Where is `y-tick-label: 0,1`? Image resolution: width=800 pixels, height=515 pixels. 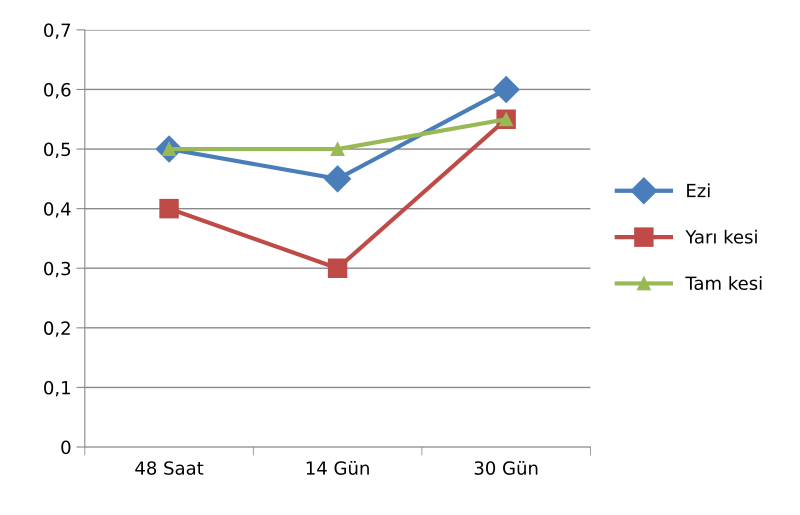
y-tick-label: 0,1 is located at coordinates (57, 388).